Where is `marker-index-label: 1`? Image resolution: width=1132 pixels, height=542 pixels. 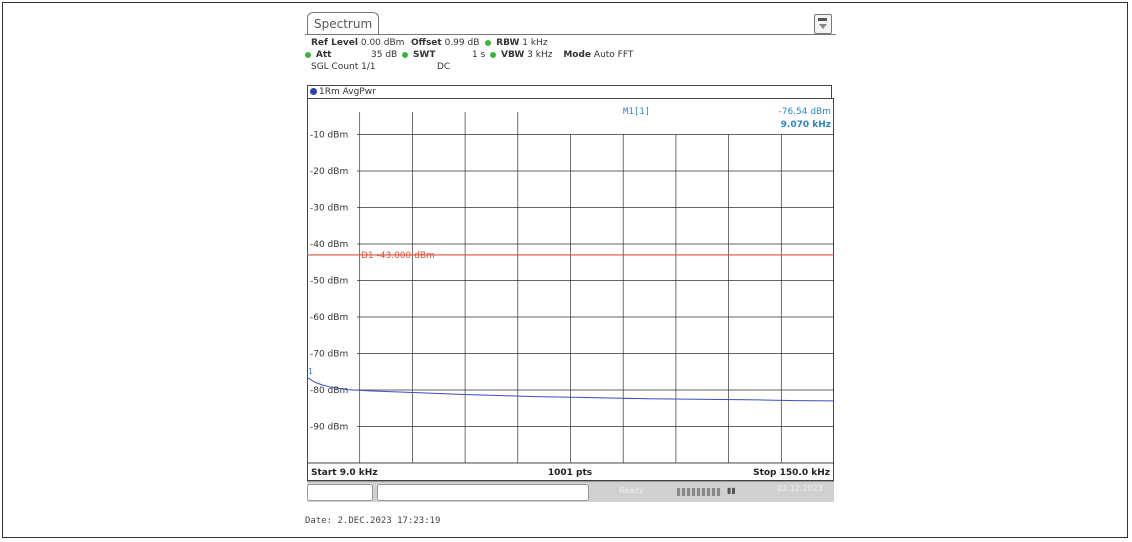 marker-index-label: 1 is located at coordinates (310, 371).